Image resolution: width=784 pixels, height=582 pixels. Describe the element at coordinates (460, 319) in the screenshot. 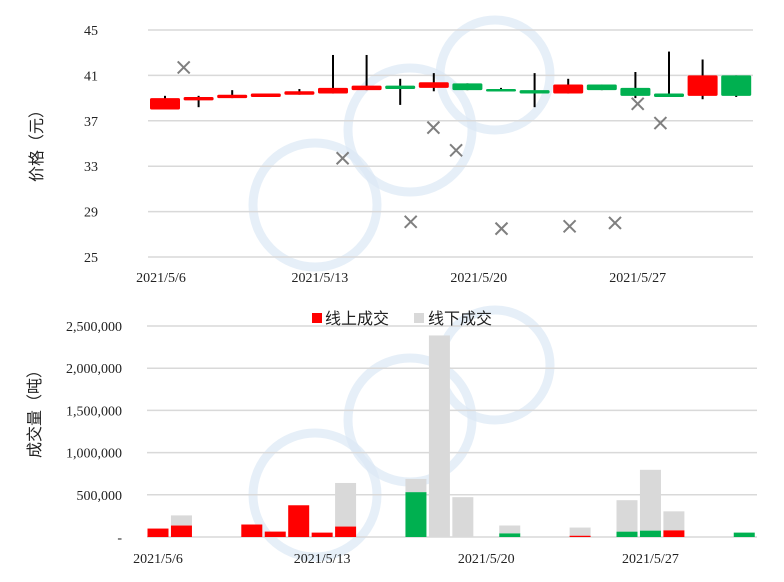

I see `legend-label-offline: 线下成交` at that location.